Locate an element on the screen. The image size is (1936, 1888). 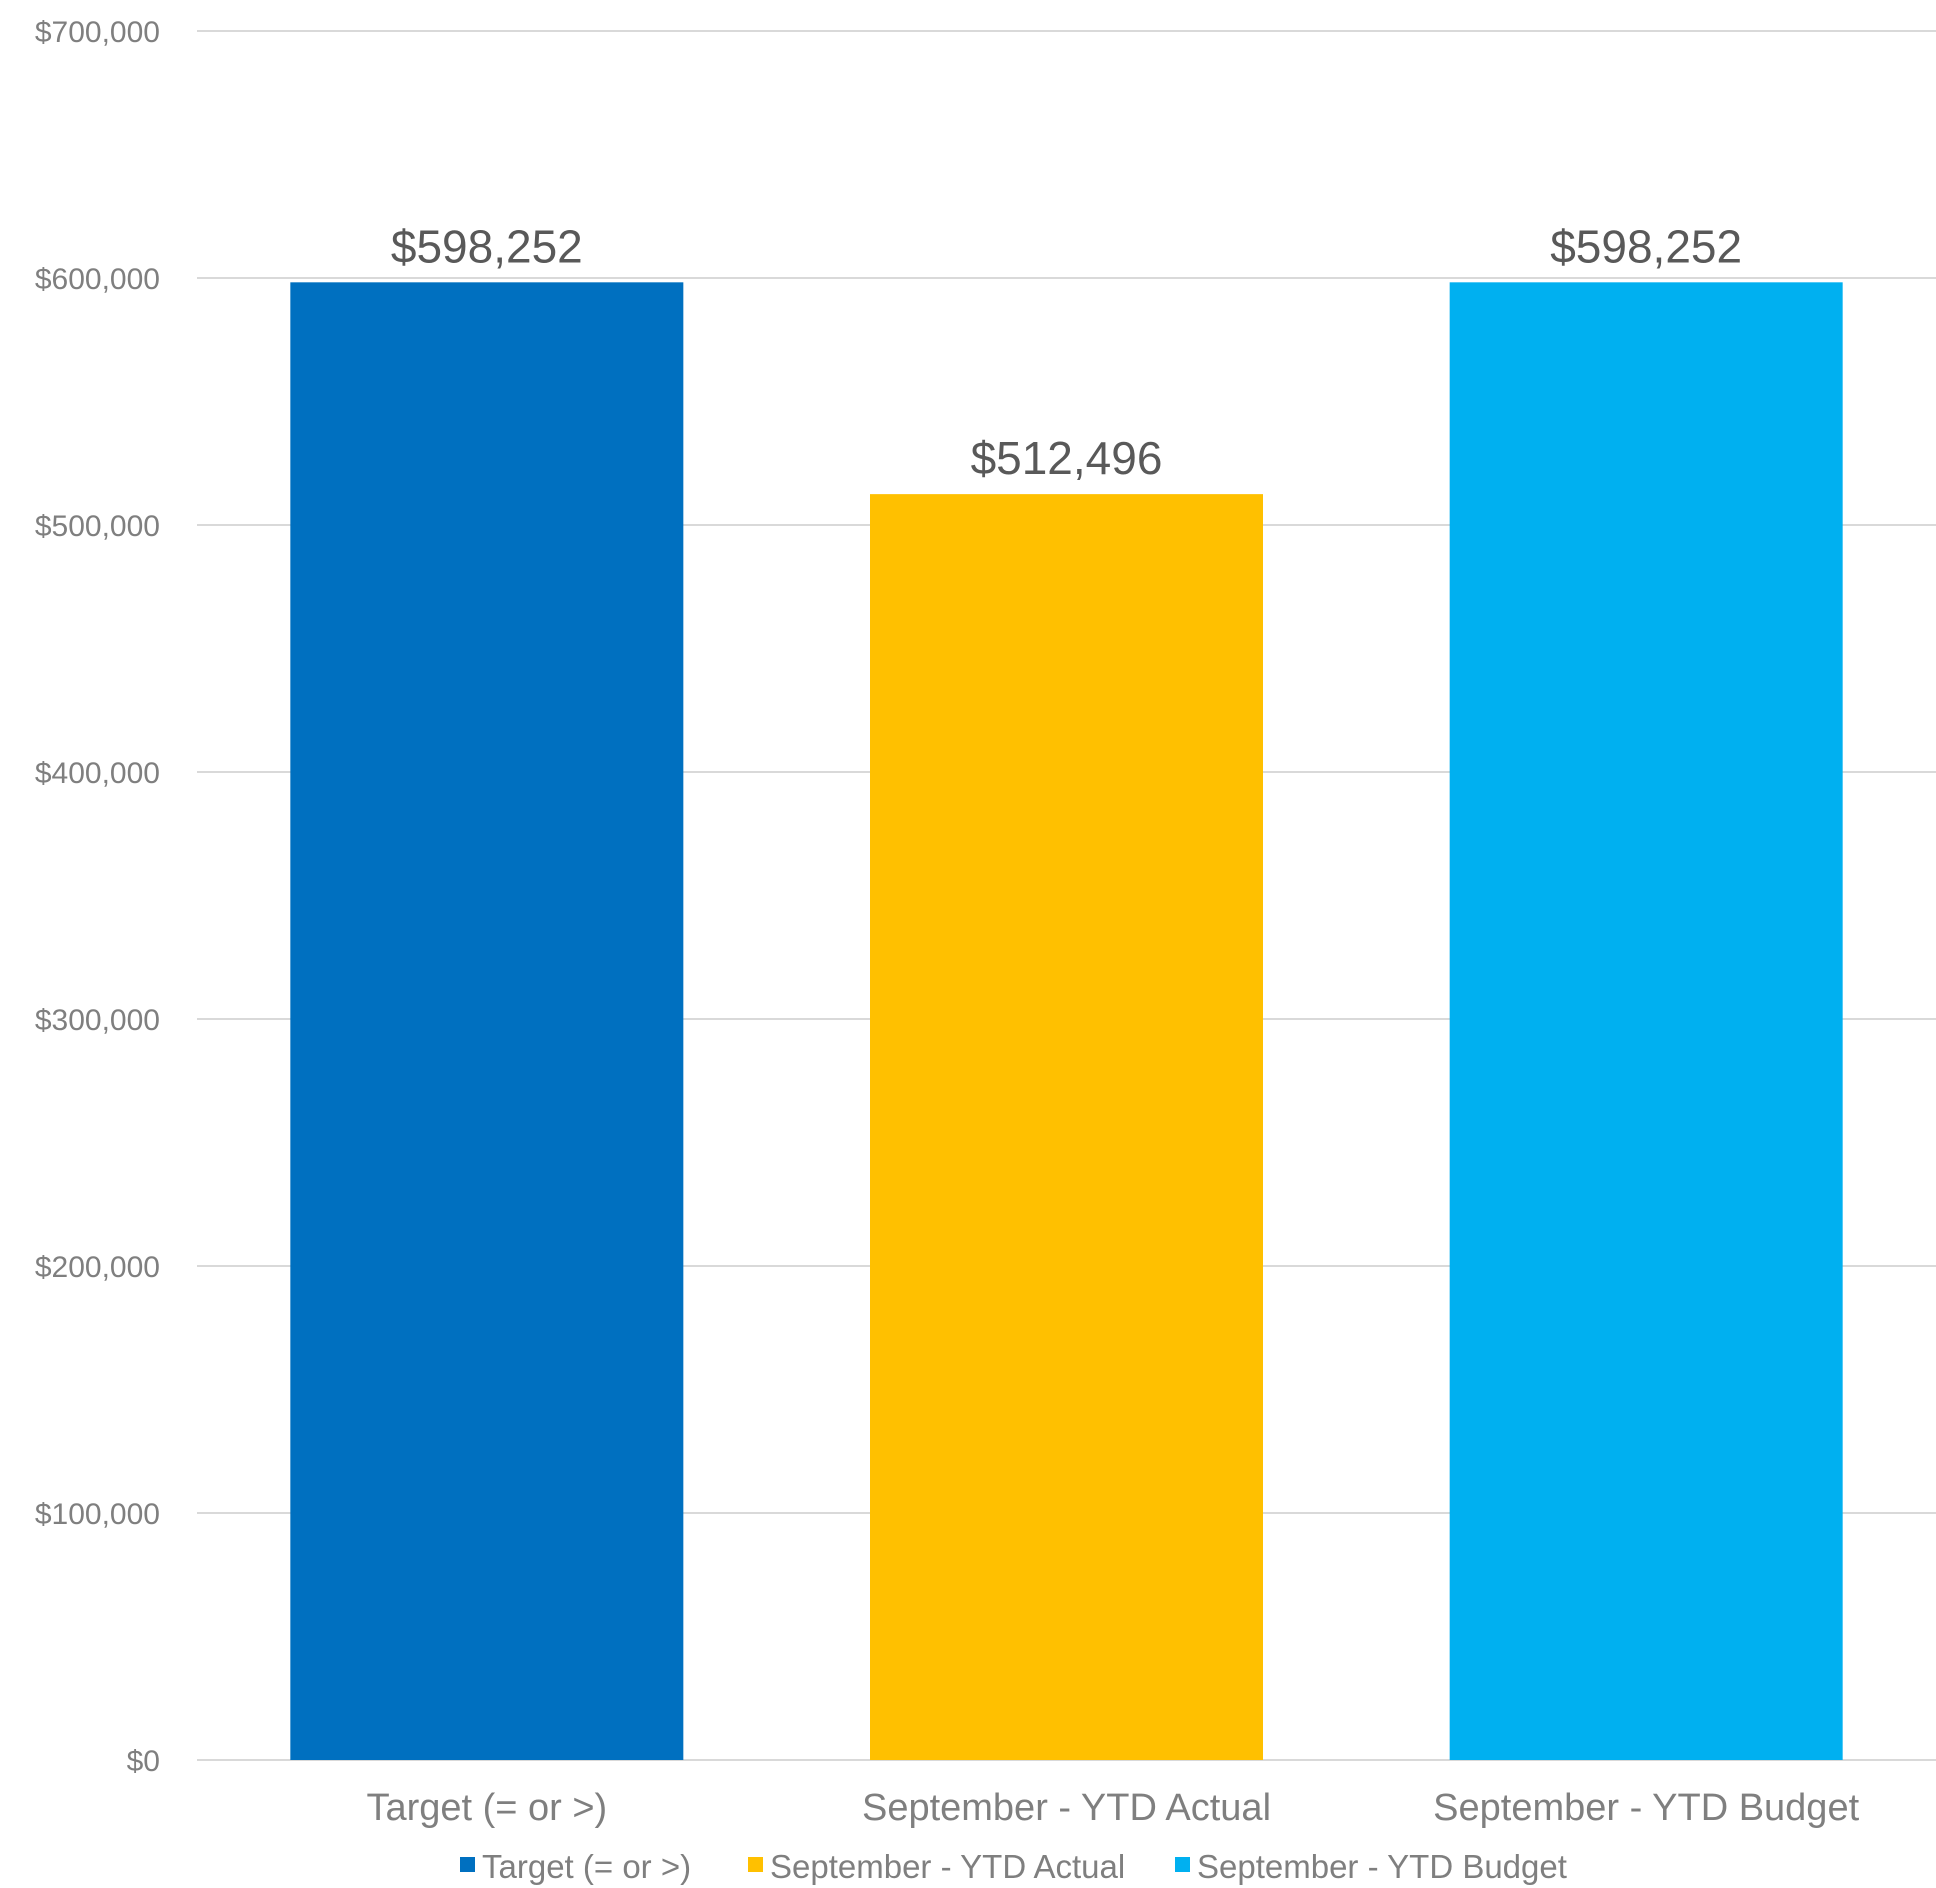
y-tick-label: $300,000 is located at coordinates (97, 1020).